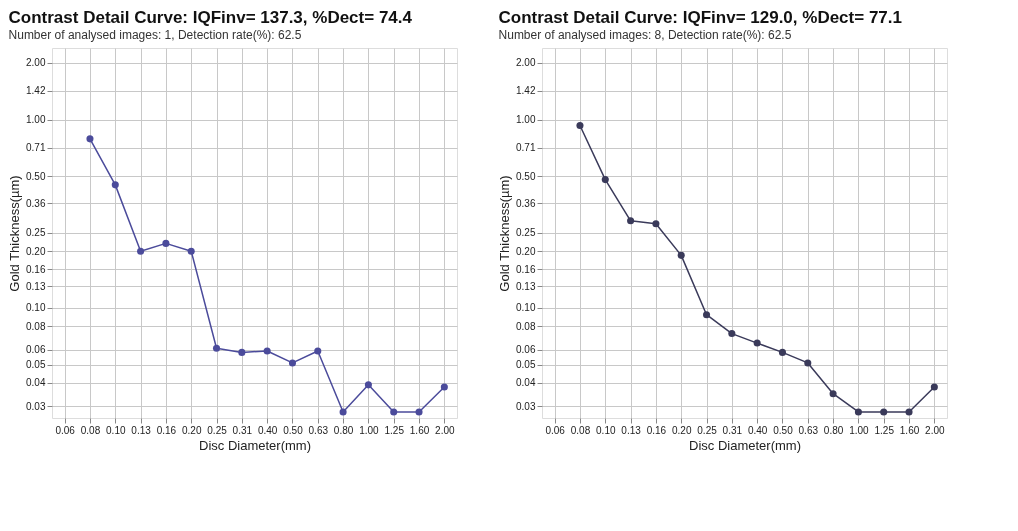  Describe the element at coordinates (36, 176) in the screenshot. I see `y-tick-label: 0.50` at that location.